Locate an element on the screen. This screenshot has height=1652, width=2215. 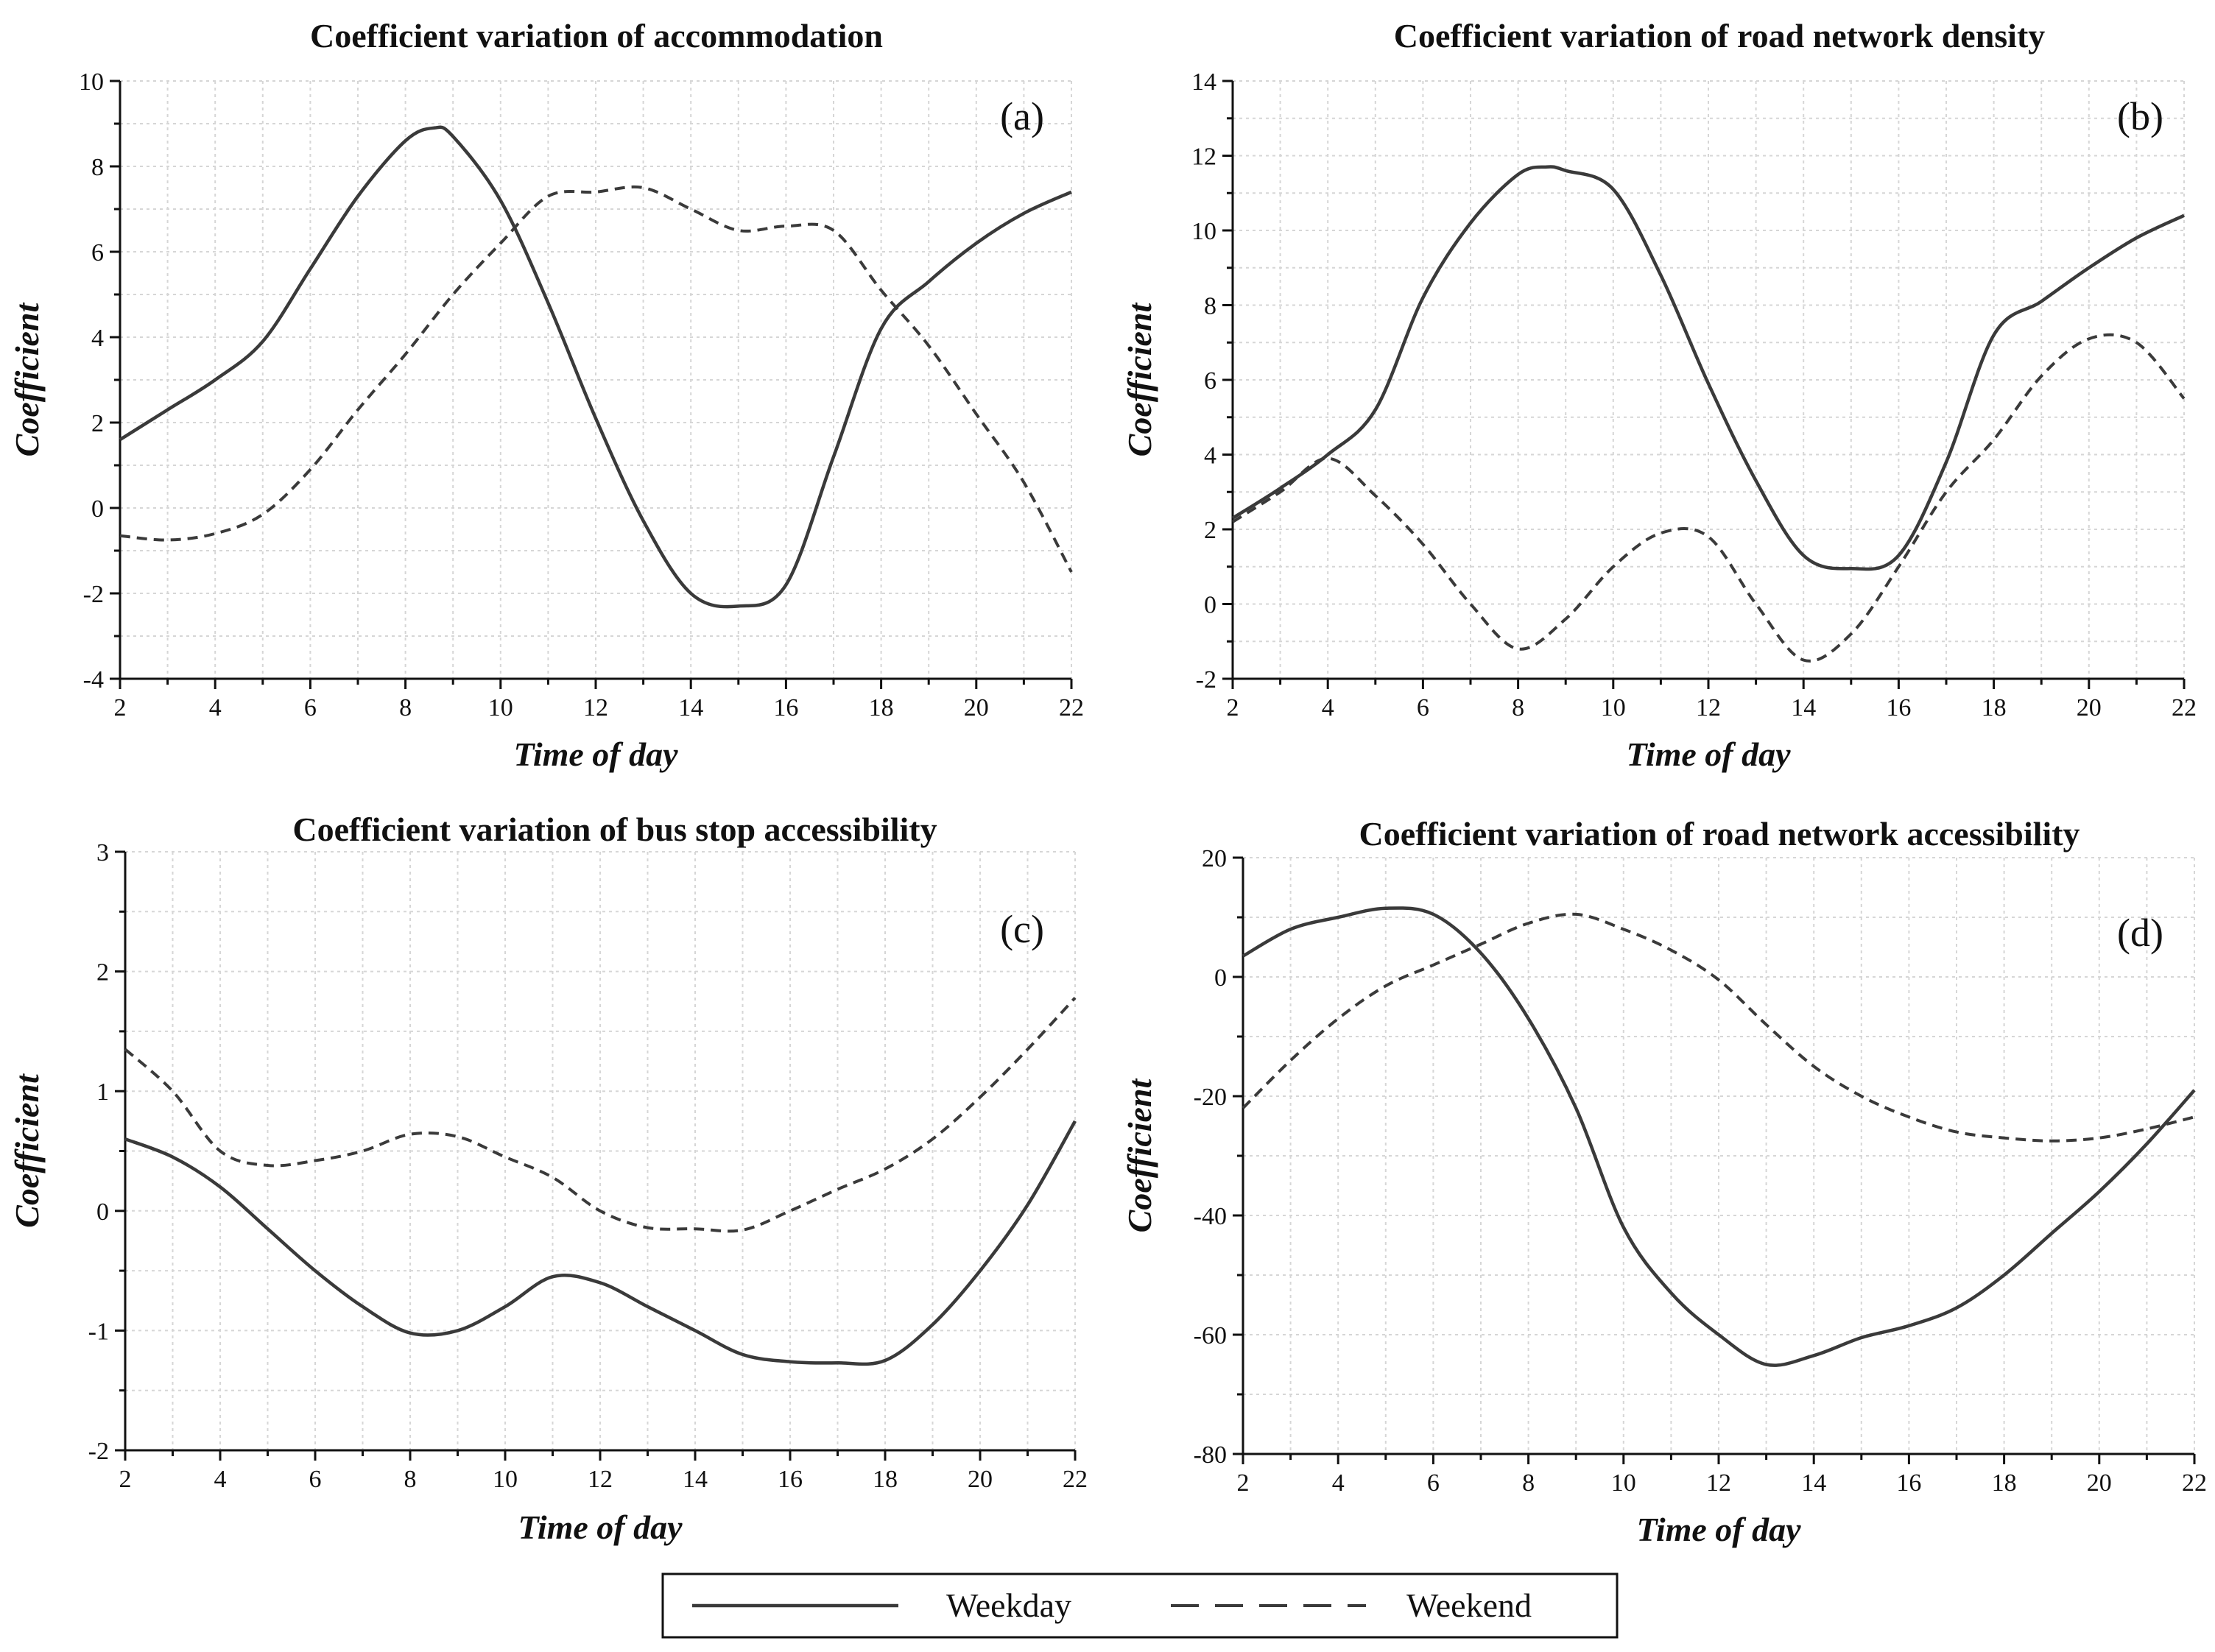
panel-c-x-tick-label: 4 is located at coordinates (221, 1479).